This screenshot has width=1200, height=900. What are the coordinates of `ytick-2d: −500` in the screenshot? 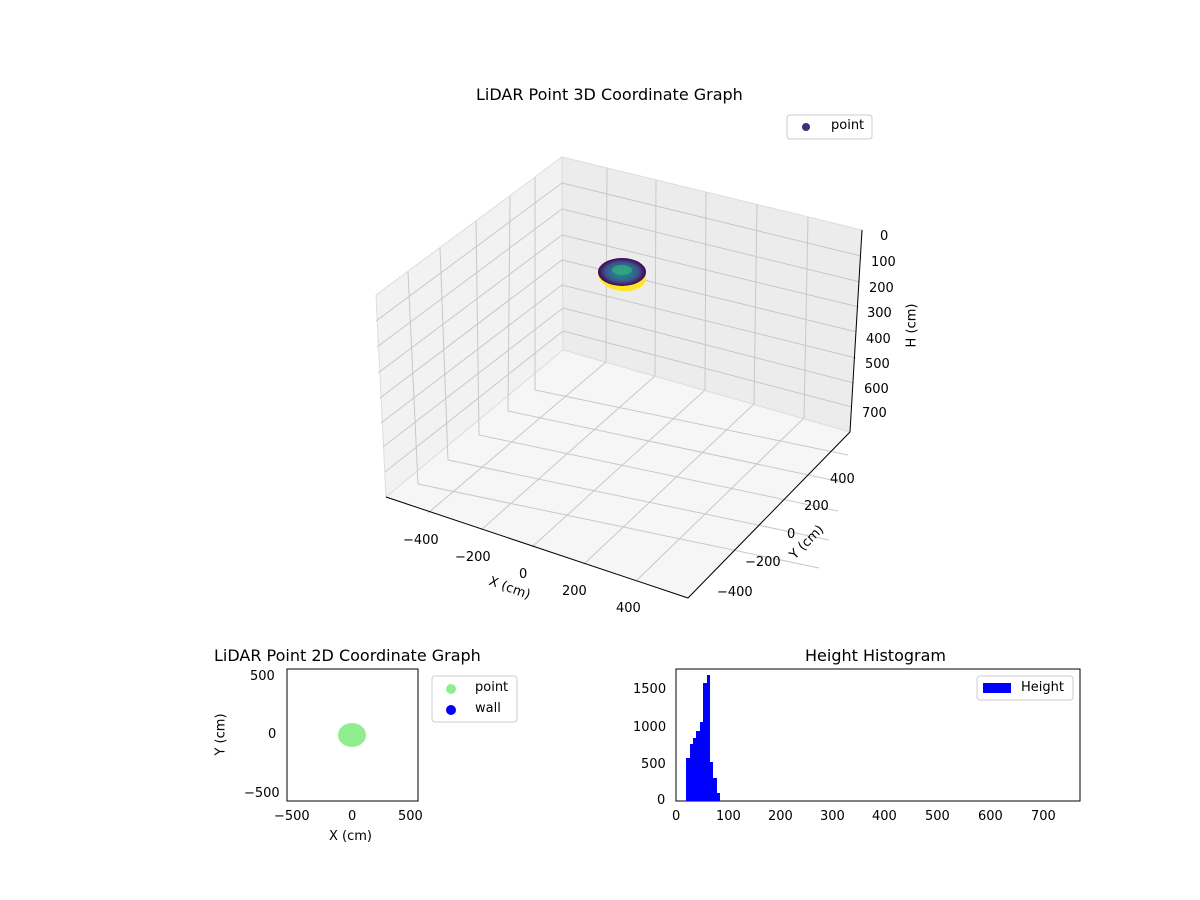 It's located at (262, 793).